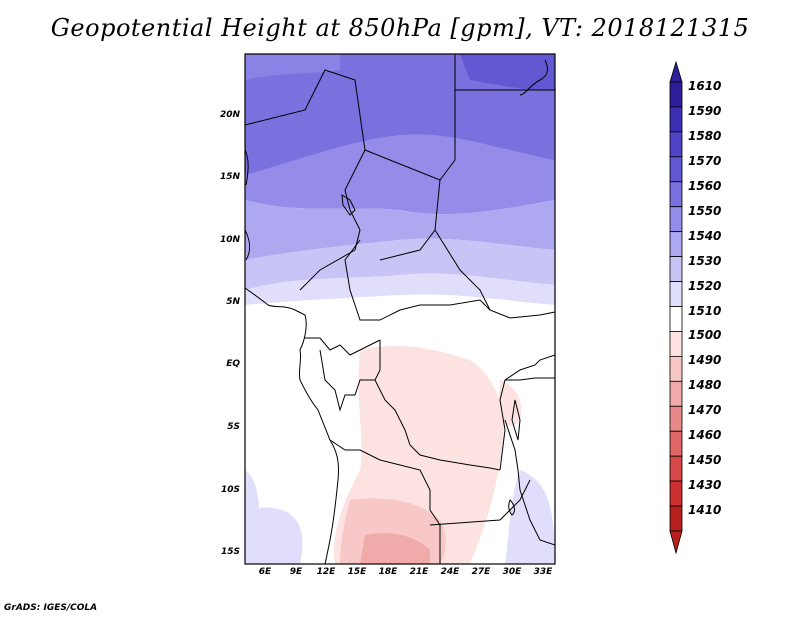 The image size is (800, 618). Describe the element at coordinates (705, 510) in the screenshot. I see `colorbar-label: 1410` at that location.